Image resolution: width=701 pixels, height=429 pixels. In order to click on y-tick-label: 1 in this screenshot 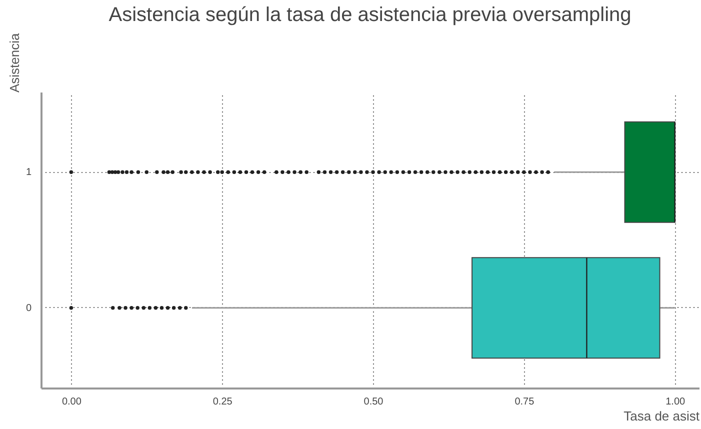, I will do `click(29, 172)`.